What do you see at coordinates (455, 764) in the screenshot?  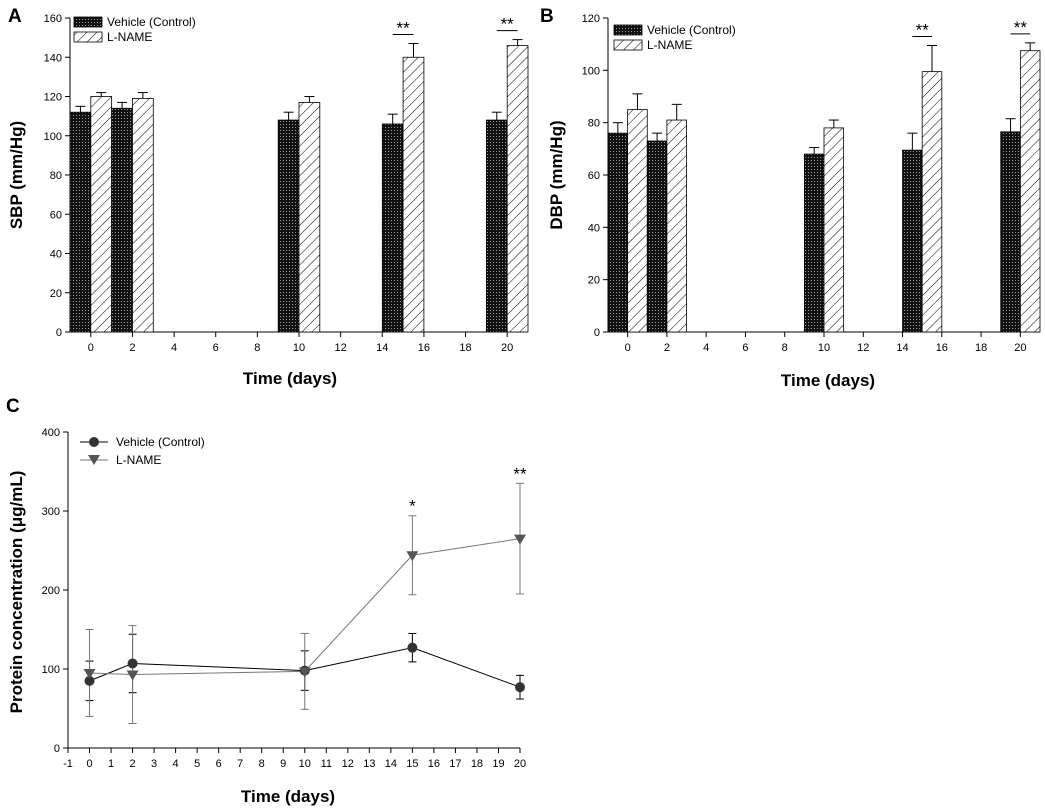 I see `x-tick-label: 17` at bounding box center [455, 764].